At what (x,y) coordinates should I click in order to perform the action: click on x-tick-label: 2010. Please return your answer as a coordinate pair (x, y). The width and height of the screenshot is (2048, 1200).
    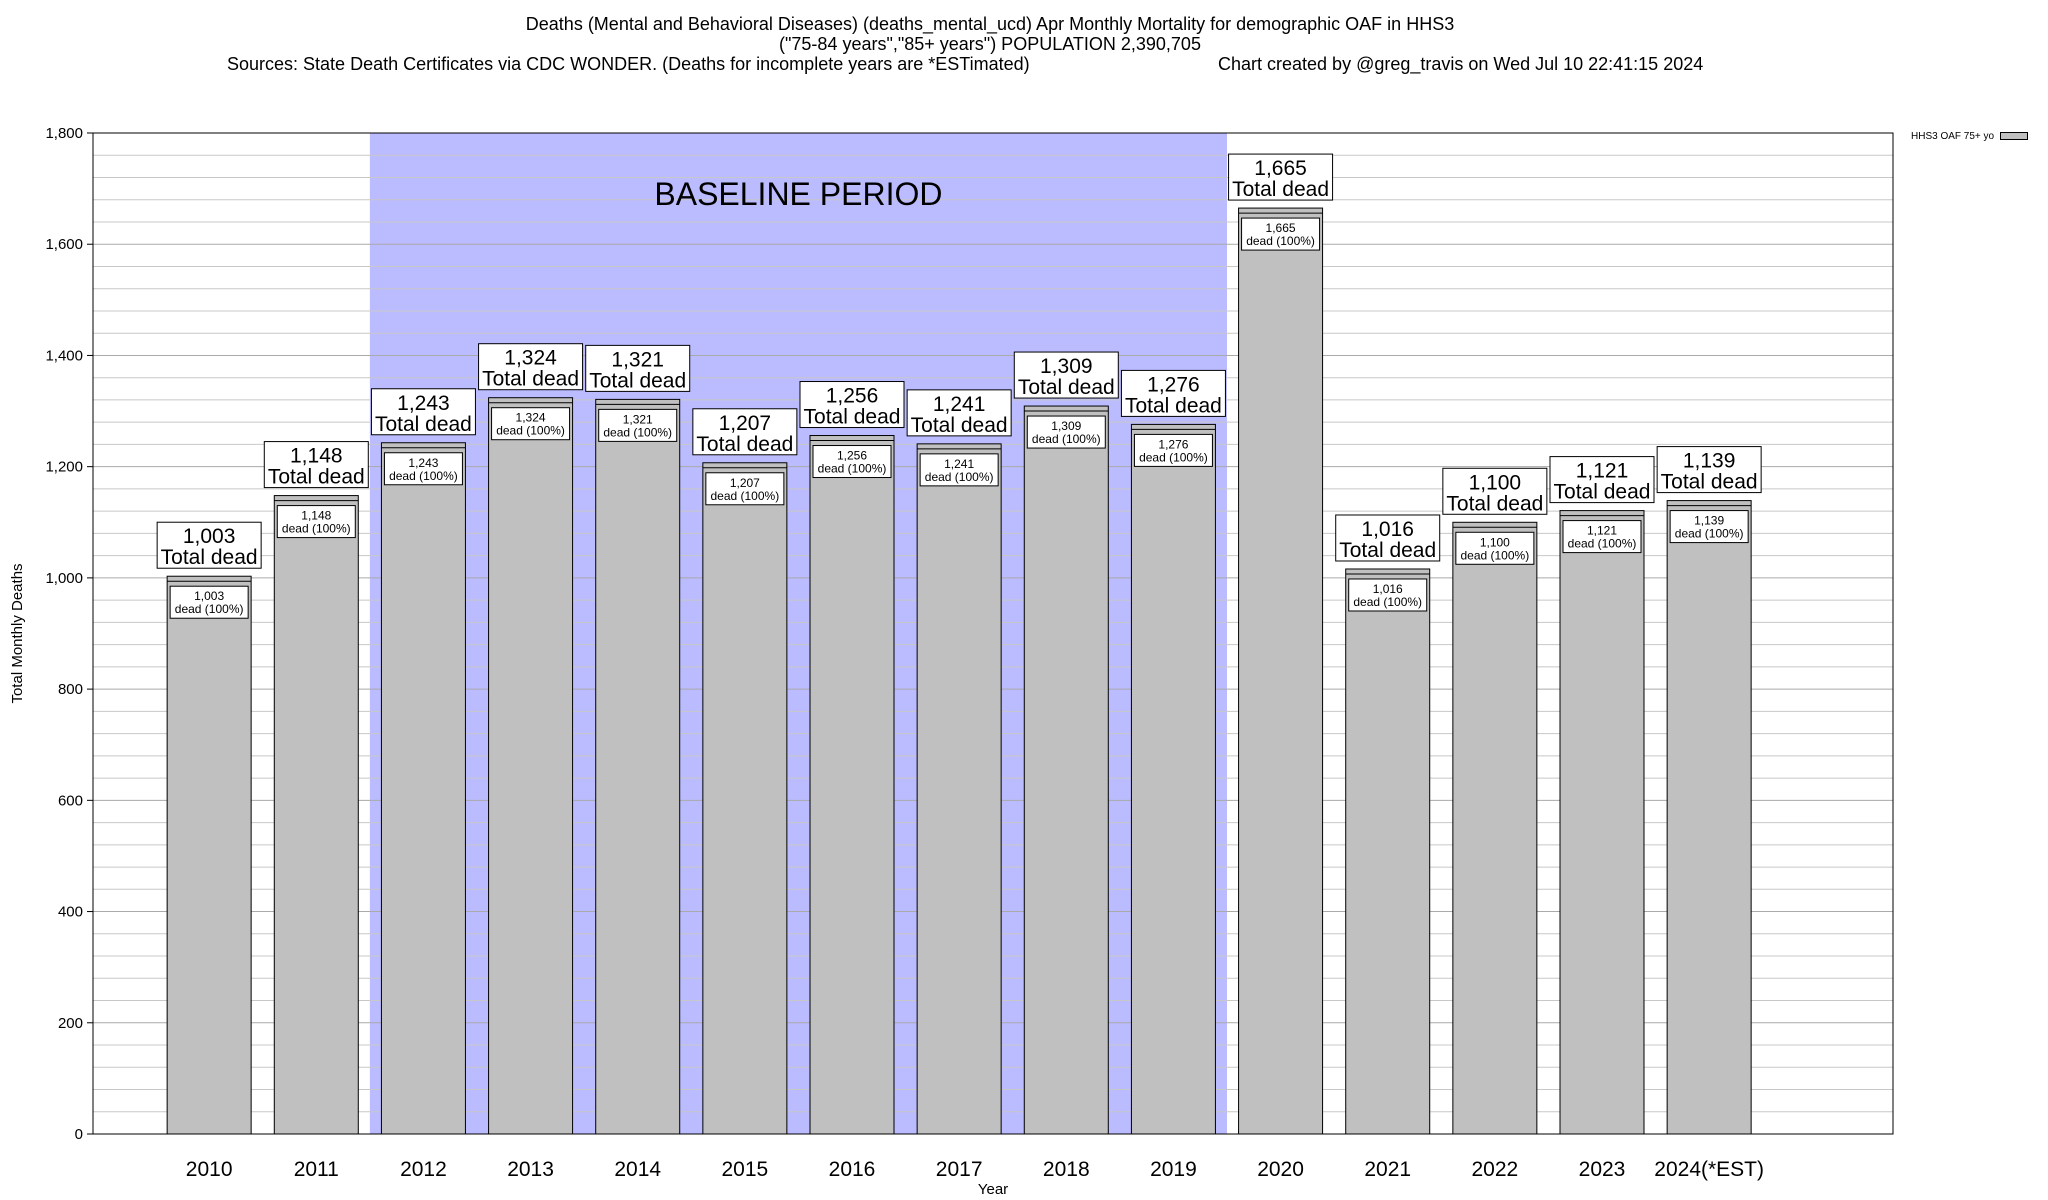
    Looking at the image, I should click on (209, 1169).